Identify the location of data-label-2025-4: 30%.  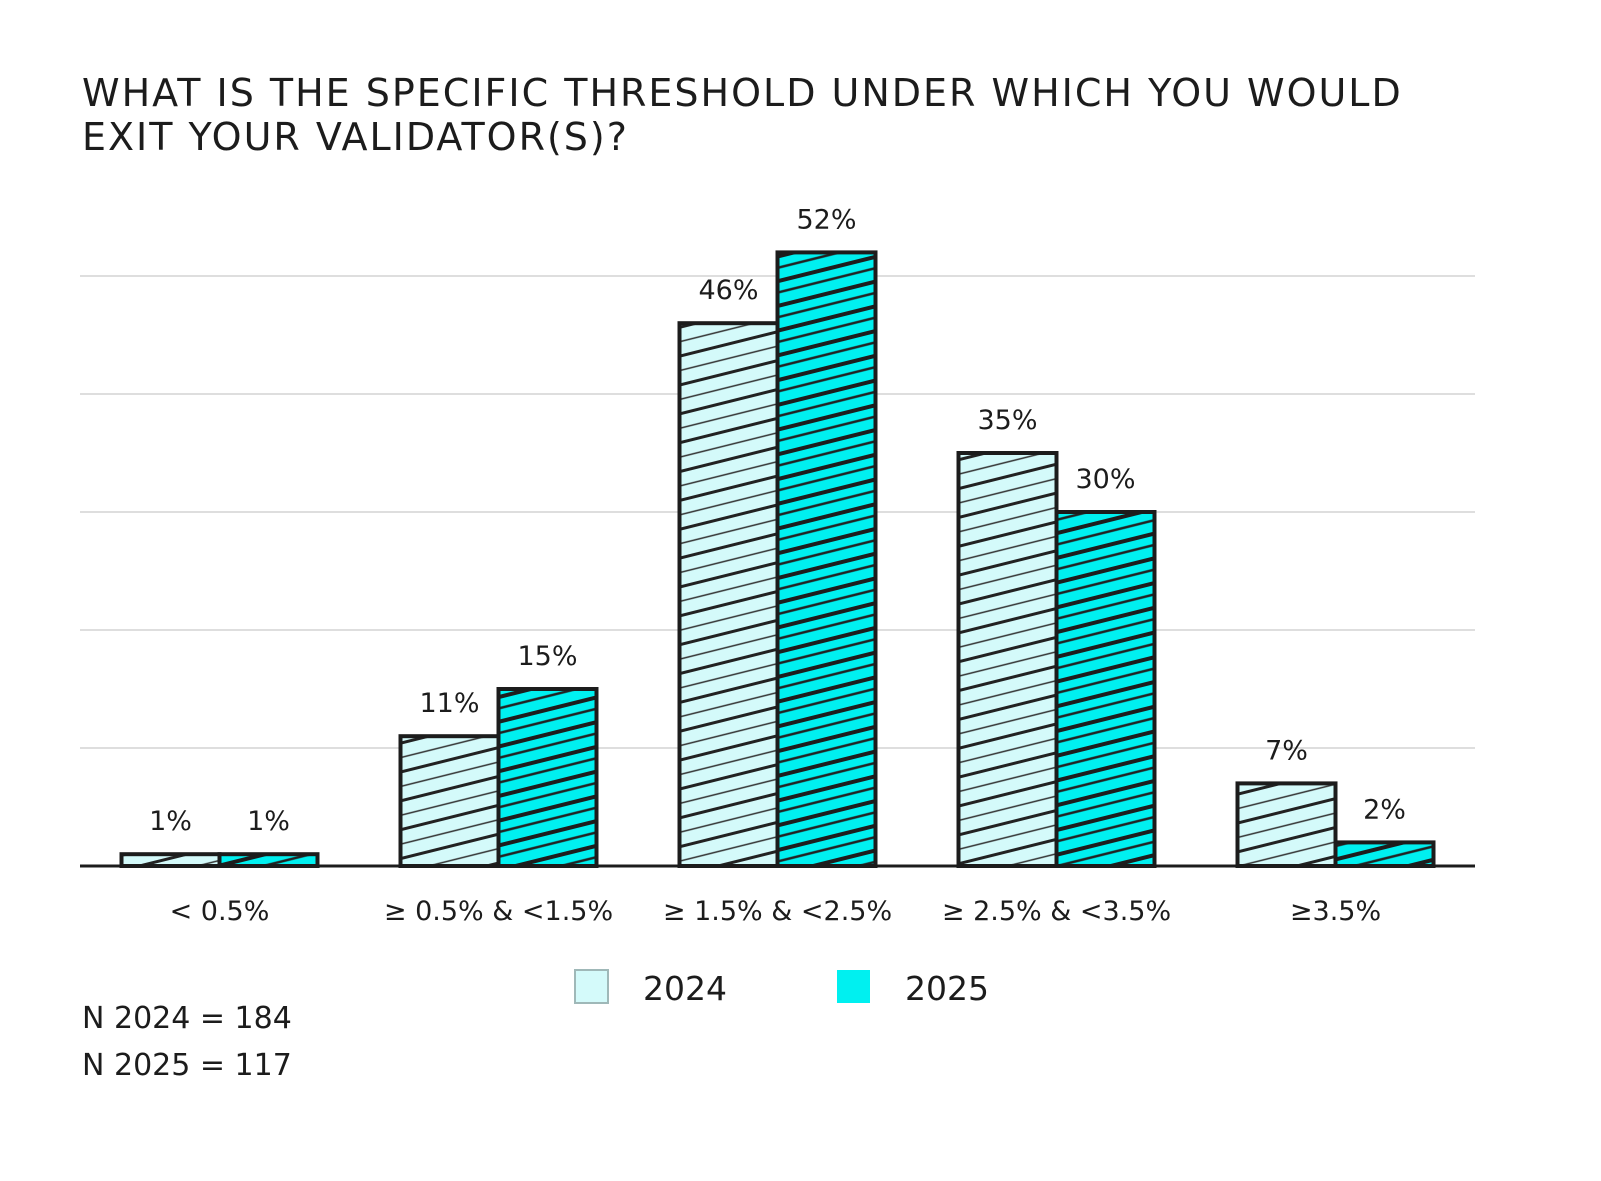
(1105, 479).